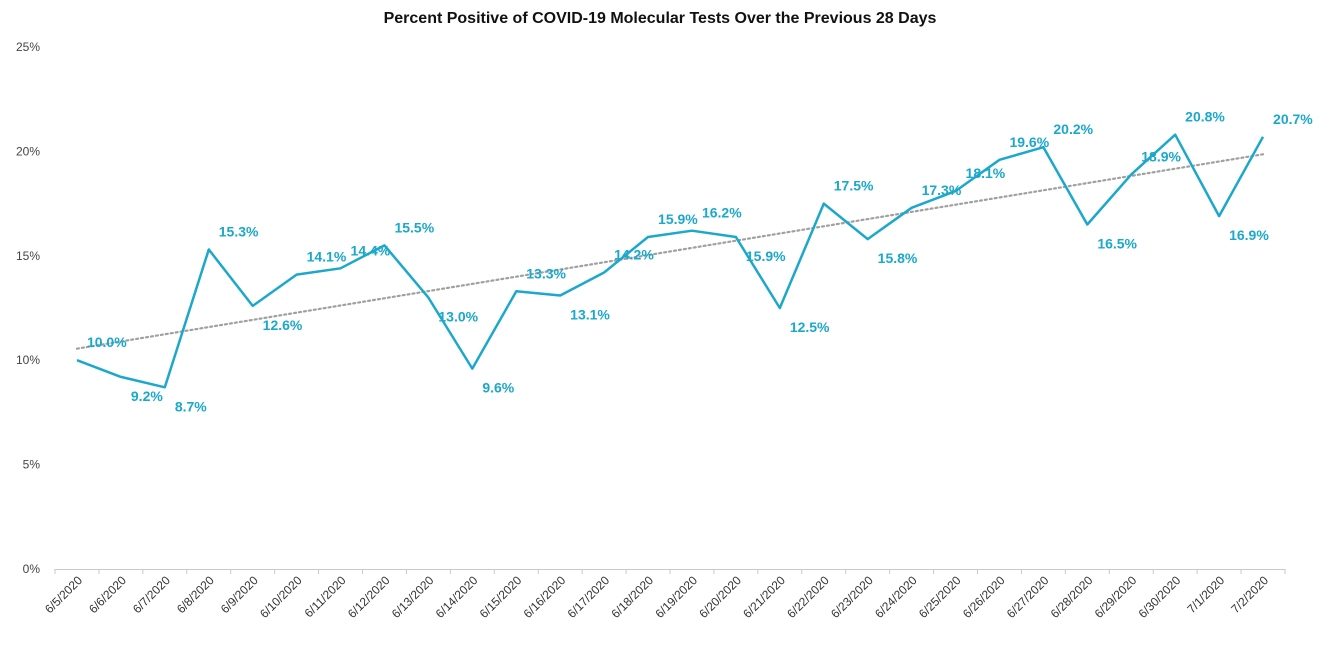 Image resolution: width=1337 pixels, height=653 pixels. I want to click on x-tick-label: 6/23/2020, so click(852, 597).